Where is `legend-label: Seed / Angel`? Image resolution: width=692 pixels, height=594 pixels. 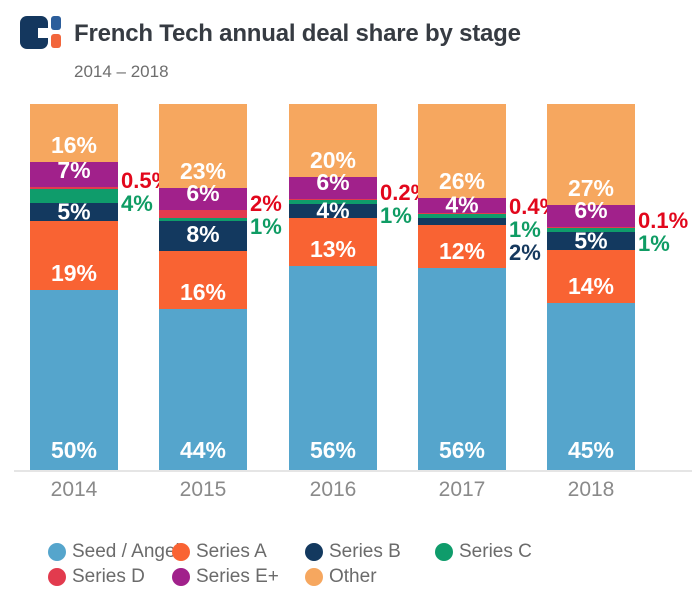
legend-label: Seed / Angel is located at coordinates (126, 551).